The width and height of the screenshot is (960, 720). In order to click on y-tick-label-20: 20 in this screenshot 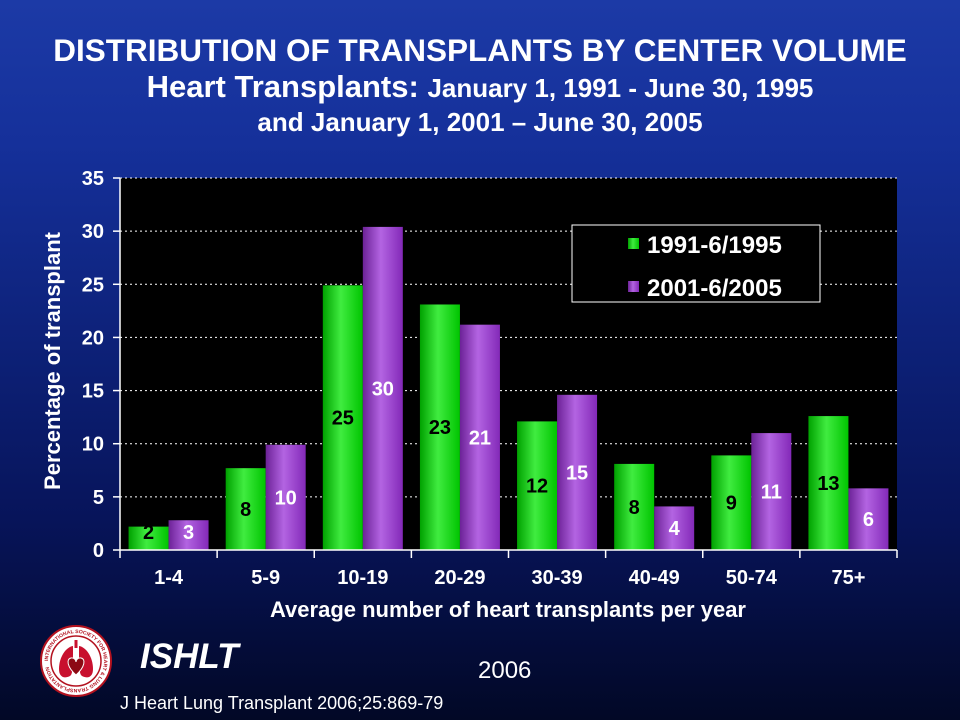, I will do `click(93, 338)`.